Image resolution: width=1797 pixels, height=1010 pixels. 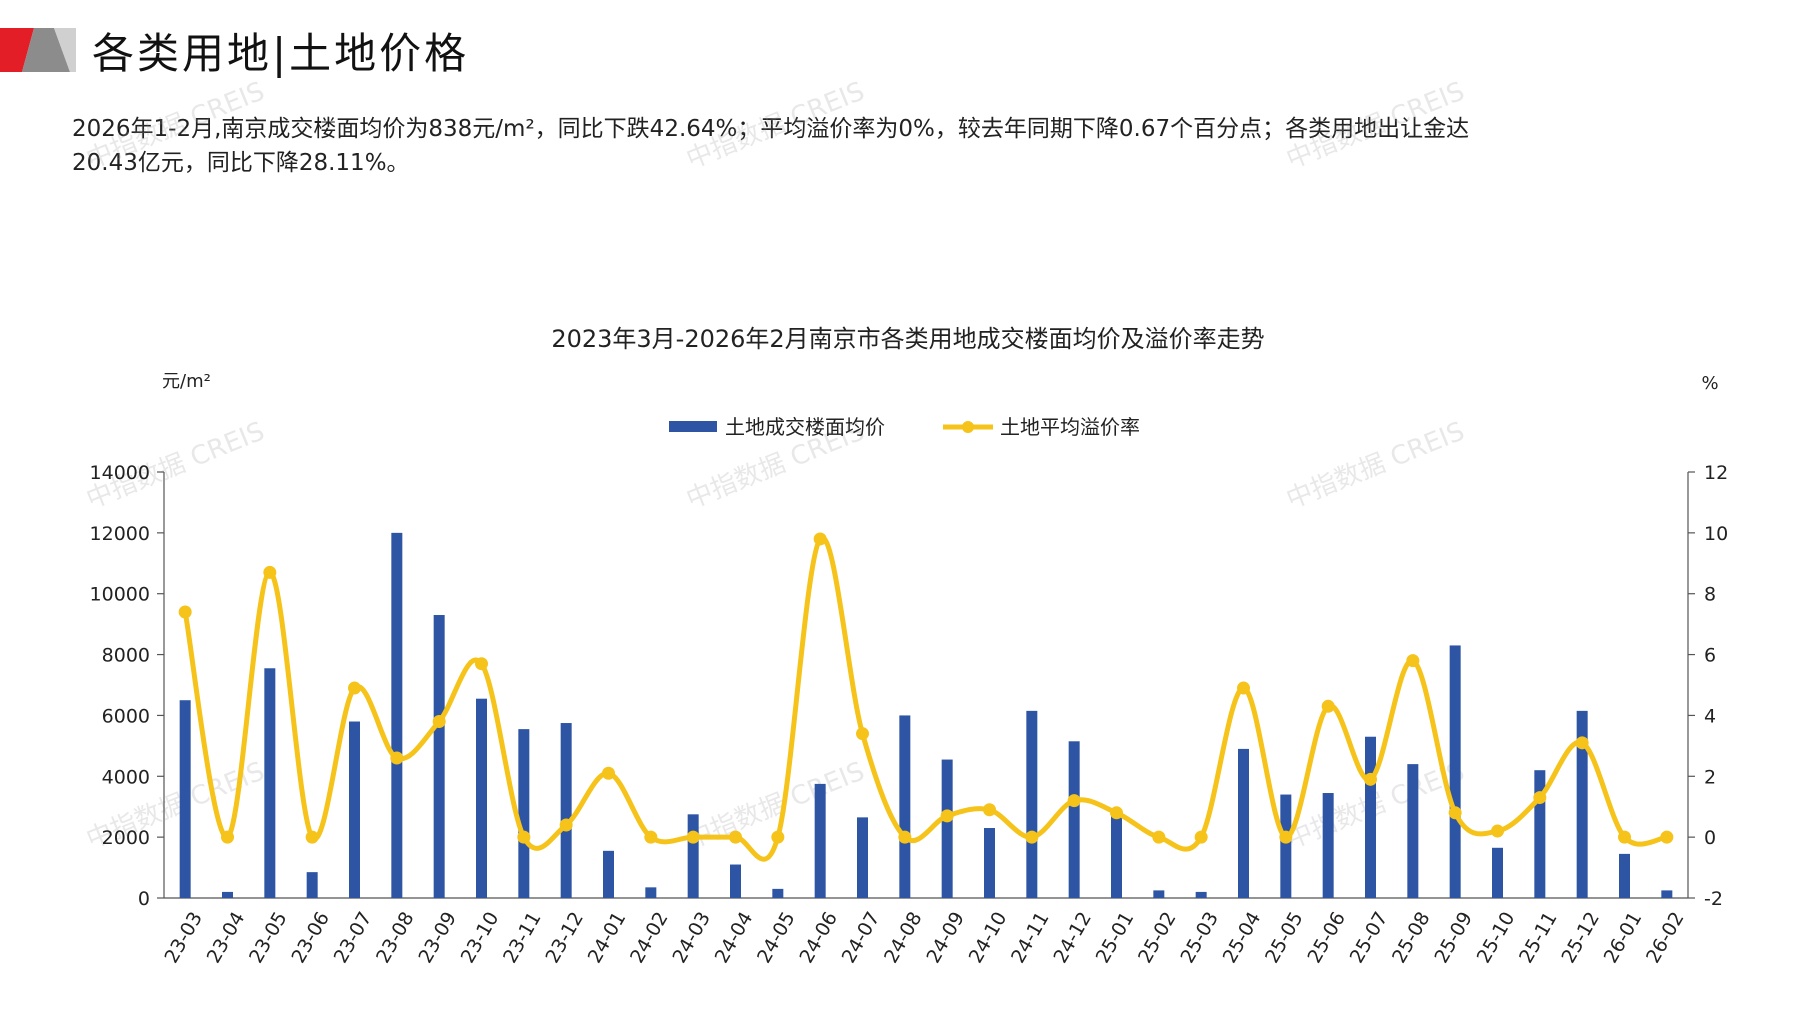 What do you see at coordinates (226, 937) in the screenshot?
I see `x-tick-label: 23-04` at bounding box center [226, 937].